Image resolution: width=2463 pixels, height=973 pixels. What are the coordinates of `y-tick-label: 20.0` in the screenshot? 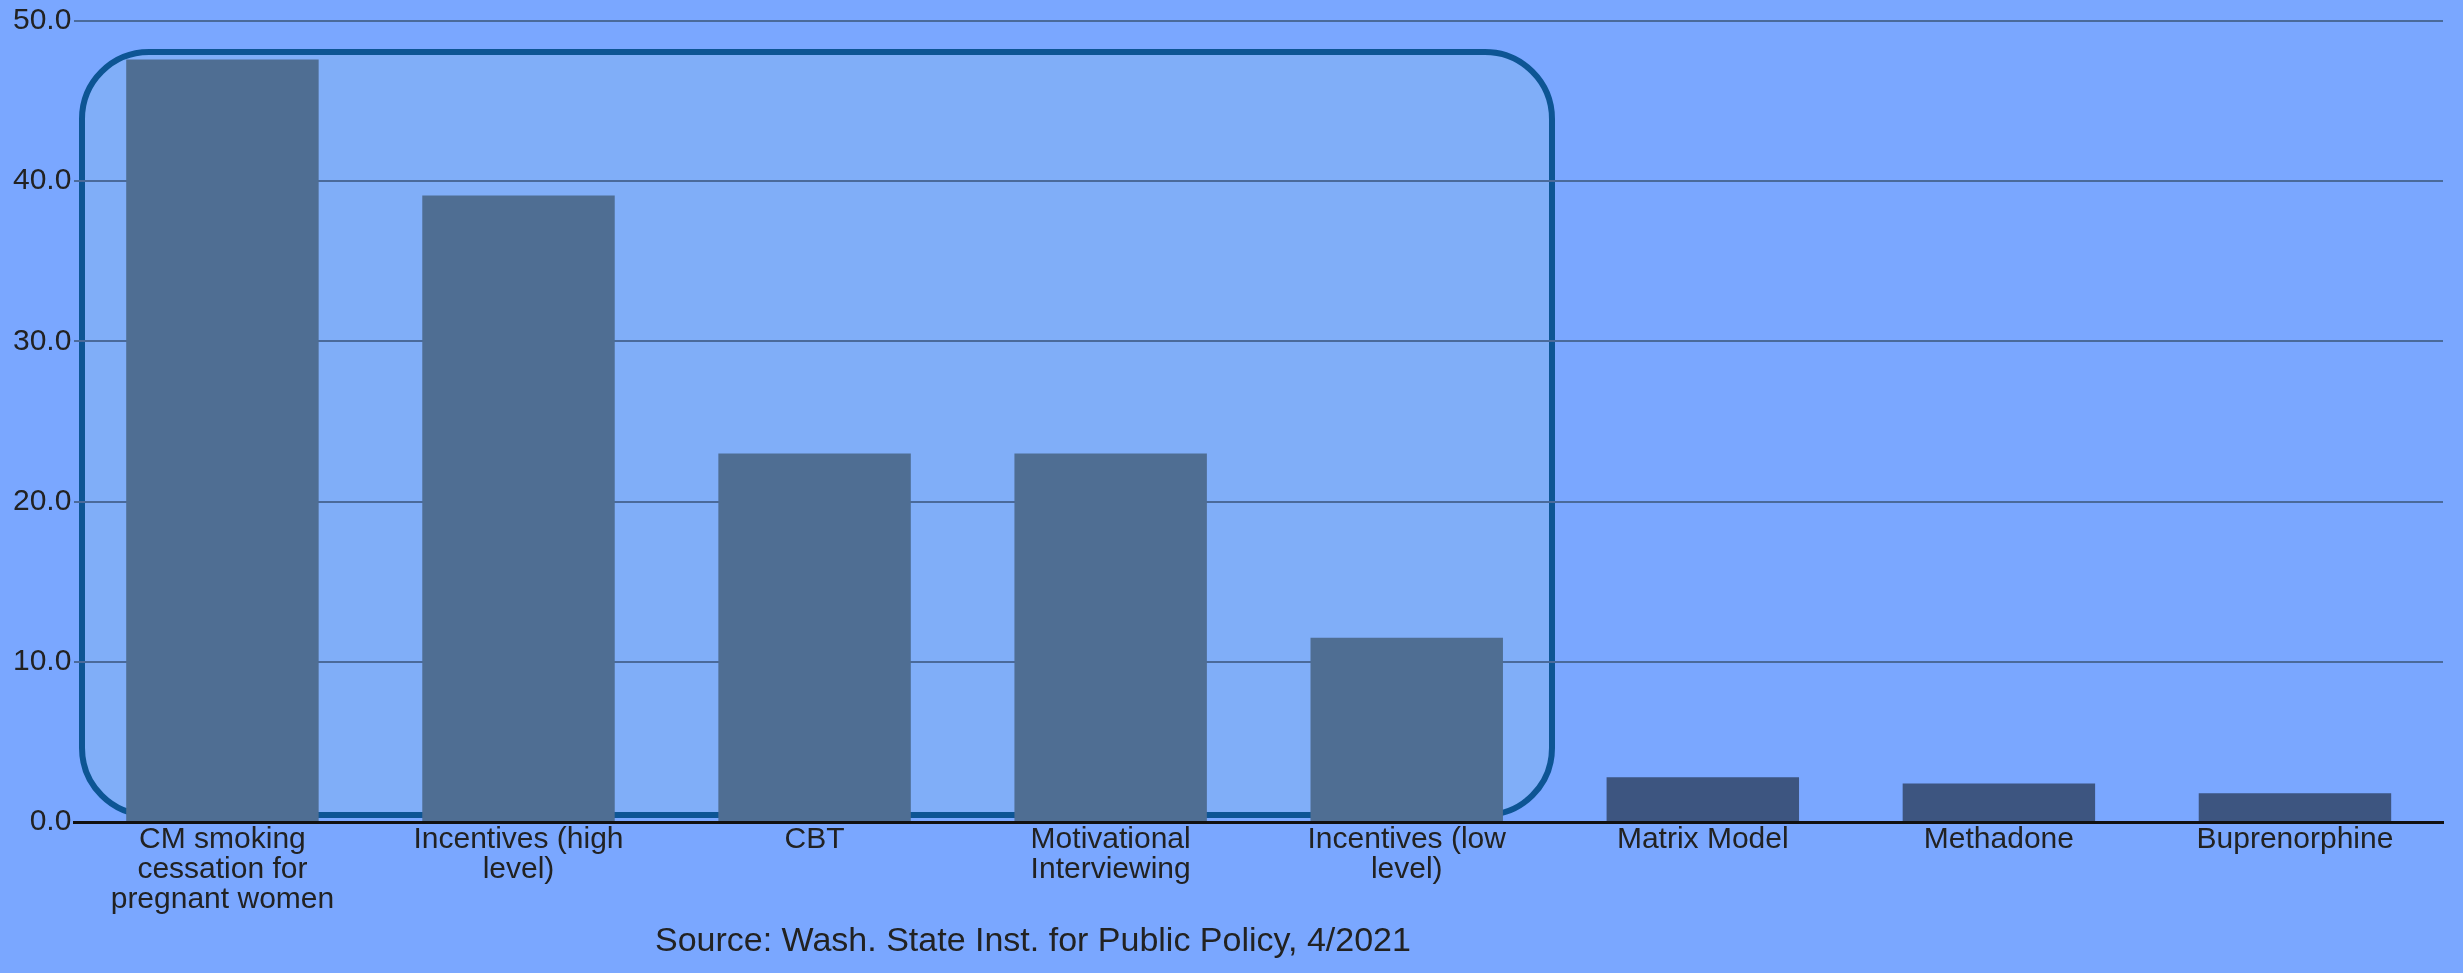 It's located at (42, 499).